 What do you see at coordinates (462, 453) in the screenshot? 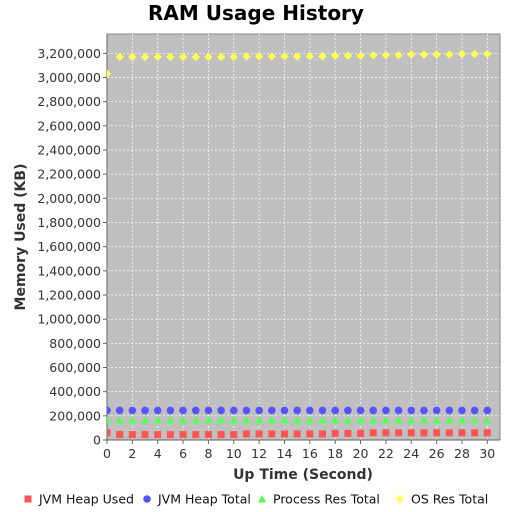
I see `x-tick-label: 28` at bounding box center [462, 453].